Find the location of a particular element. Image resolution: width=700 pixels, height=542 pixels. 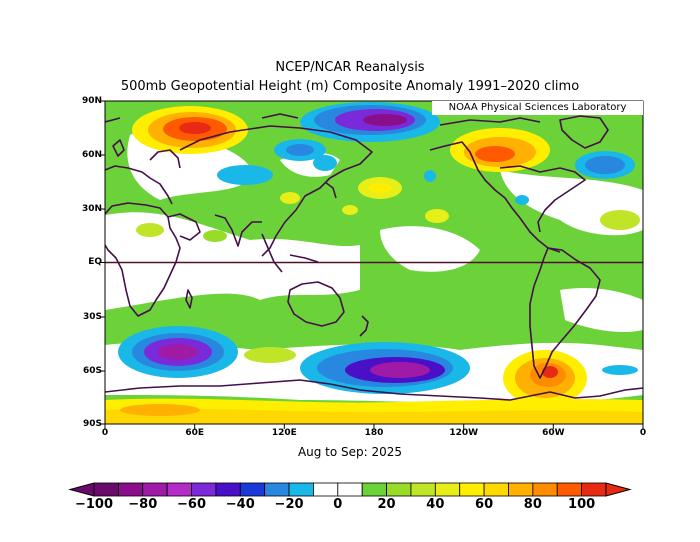

lon-label-120w: 120W is located at coordinates (464, 433).